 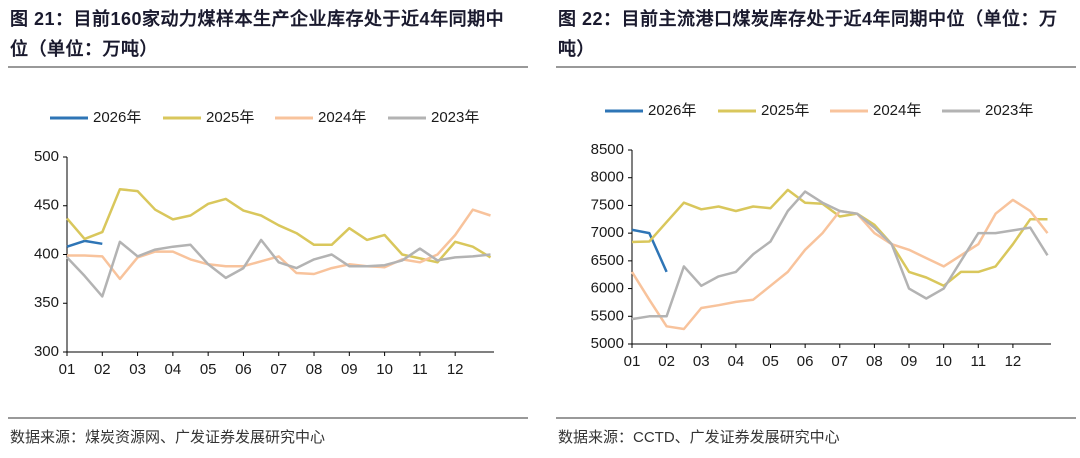 I want to click on y-tick-label: 5500, so click(x=607, y=315).